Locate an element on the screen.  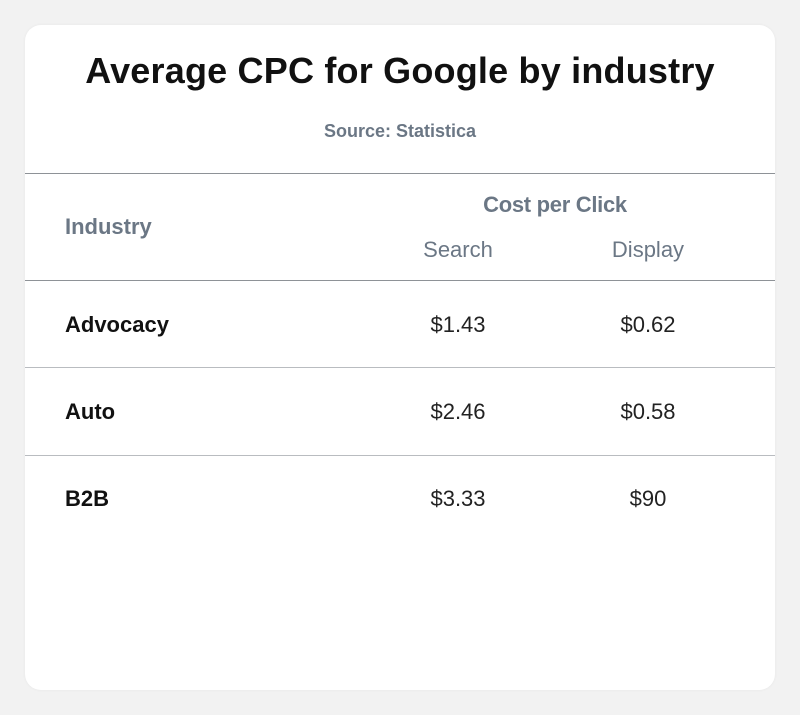
header-bottom-divider is located at coordinates (400, 280).